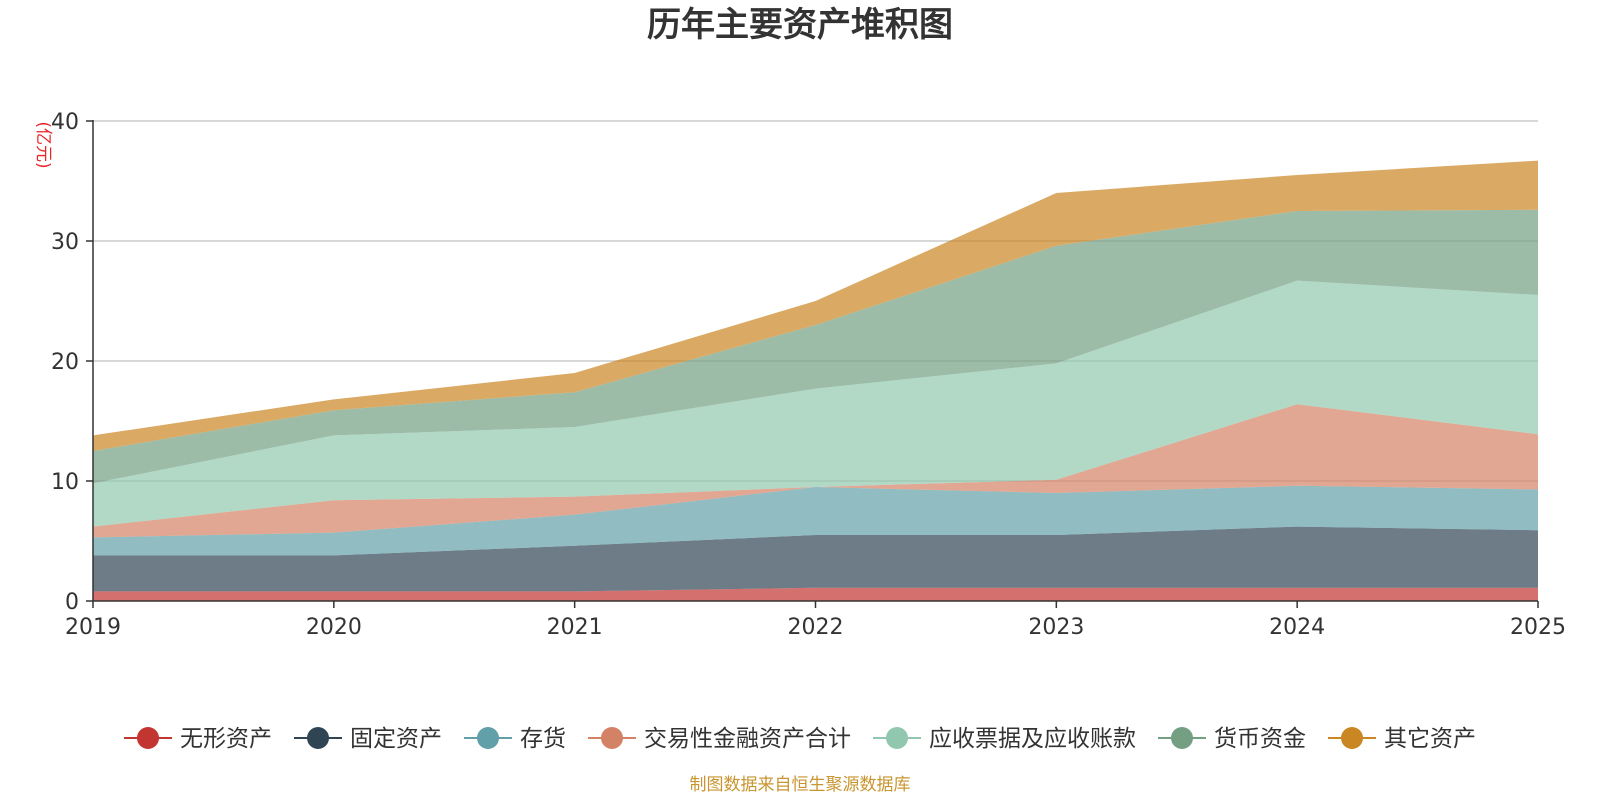 This screenshot has height=800, width=1600. Describe the element at coordinates (396, 739) in the screenshot. I see `legend-label: 固定资产` at that location.